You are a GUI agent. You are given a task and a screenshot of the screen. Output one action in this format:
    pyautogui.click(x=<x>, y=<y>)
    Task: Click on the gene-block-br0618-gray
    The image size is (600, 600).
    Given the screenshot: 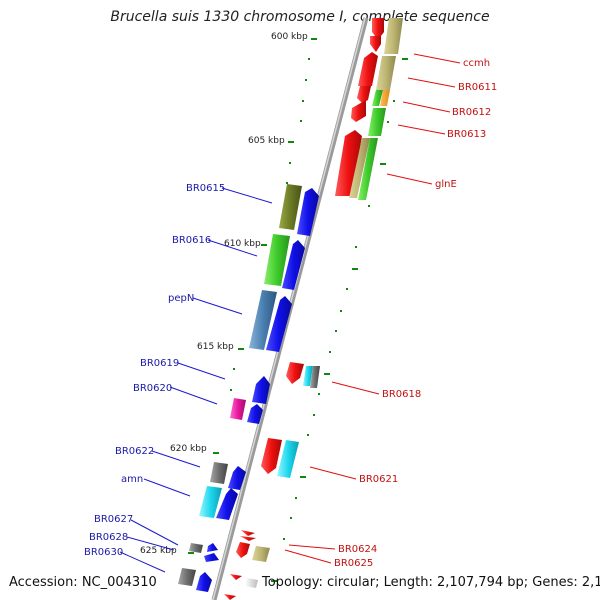 What is the action you would take?
    pyautogui.click(x=315, y=377)
    